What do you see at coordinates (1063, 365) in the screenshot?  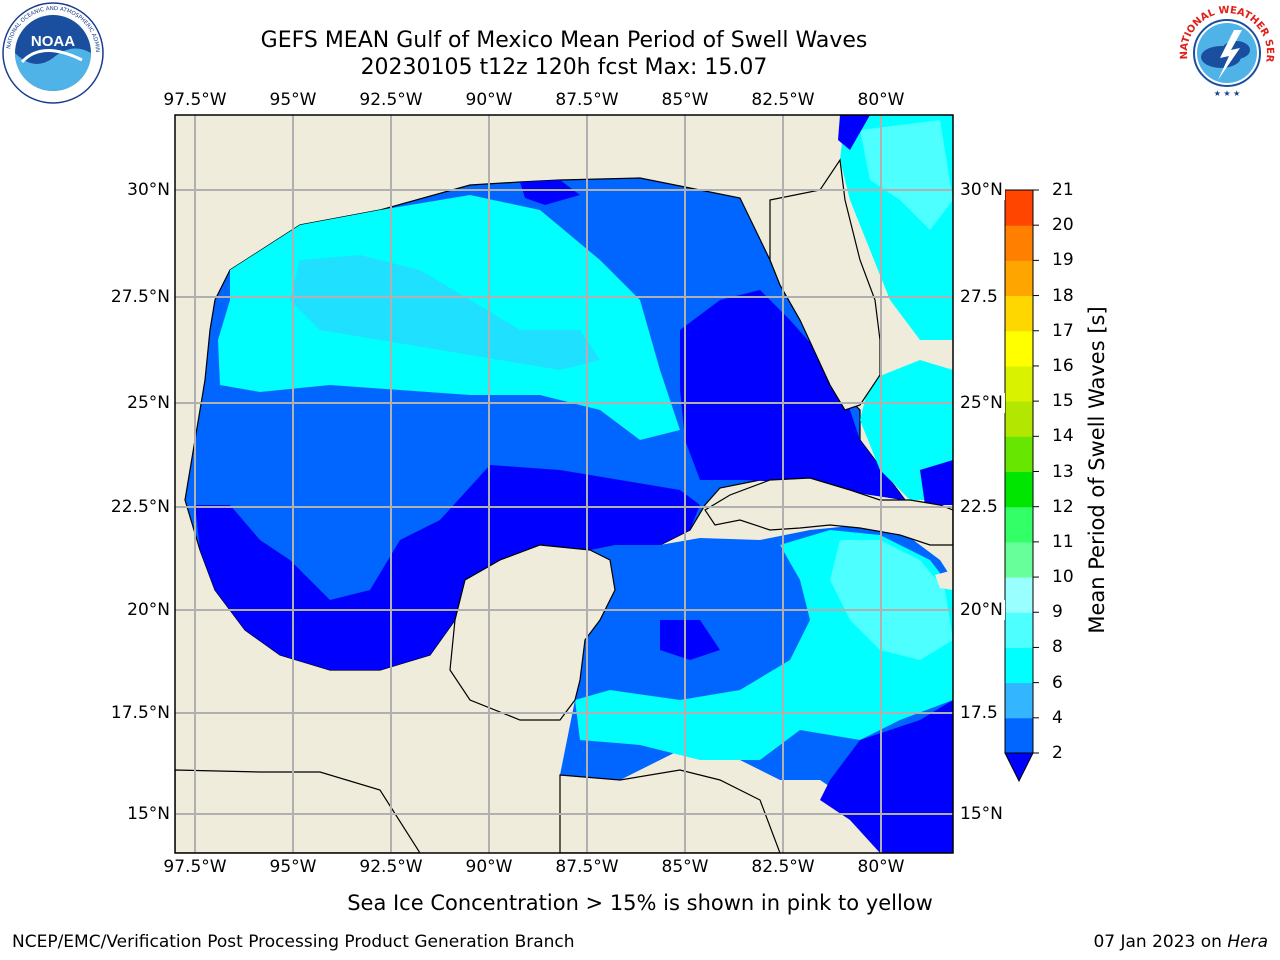 I see `colorbar-tick-label: 16` at bounding box center [1063, 365].